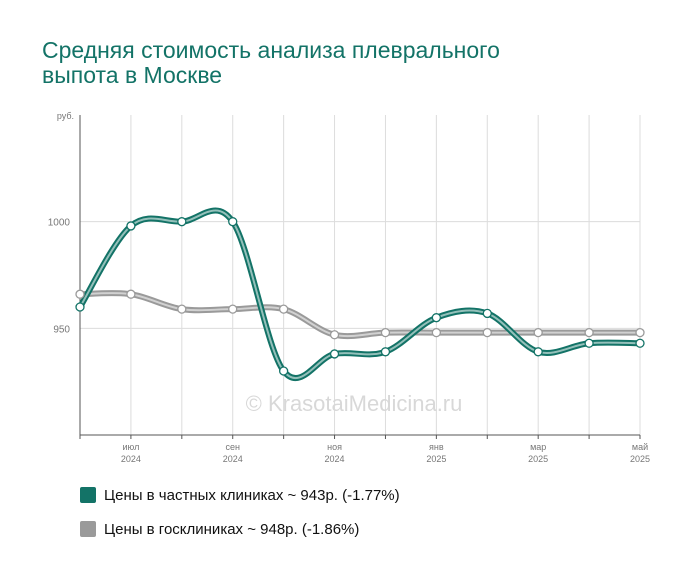  Describe the element at coordinates (59, 223) in the screenshot. I see `y-tick-label: 1000` at that location.